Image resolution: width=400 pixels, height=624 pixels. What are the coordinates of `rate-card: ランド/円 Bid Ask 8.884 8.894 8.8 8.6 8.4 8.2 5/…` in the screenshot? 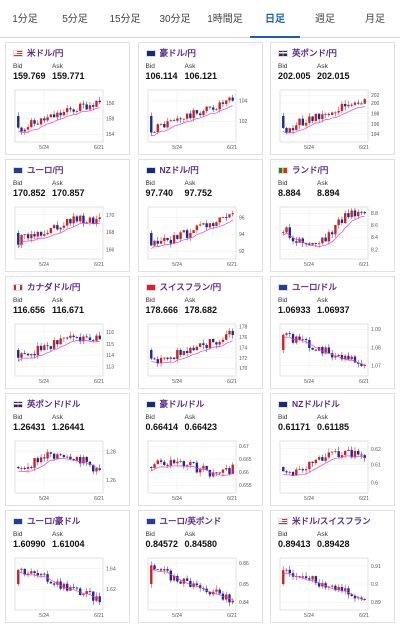 It's located at (332, 215).